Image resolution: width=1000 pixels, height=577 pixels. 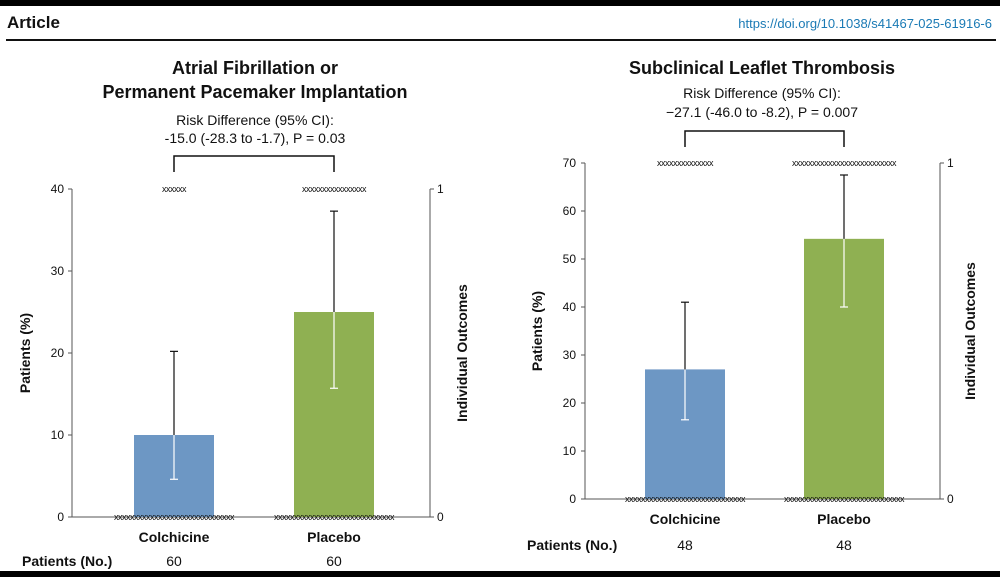 What do you see at coordinates (570, 211) in the screenshot?
I see `y-tick-label: 60` at bounding box center [570, 211].